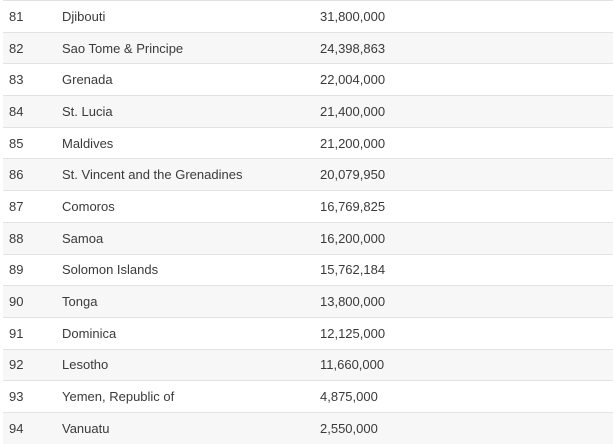 This screenshot has height=444, width=614. Describe the element at coordinates (83, 238) in the screenshot. I see `country-cell: Samoa` at that location.